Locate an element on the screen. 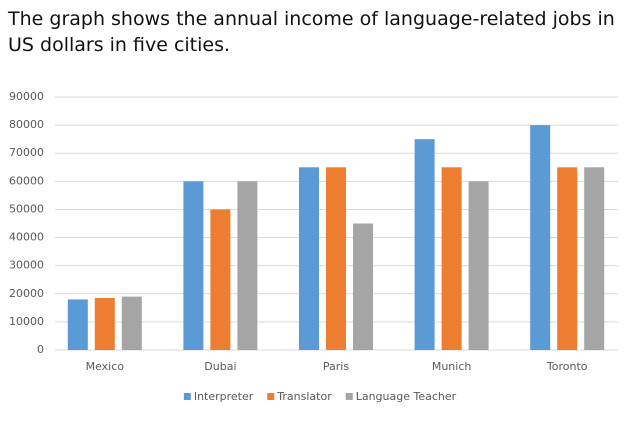 This screenshot has width=640, height=426. y-tick-label: 20000 is located at coordinates (26, 293).